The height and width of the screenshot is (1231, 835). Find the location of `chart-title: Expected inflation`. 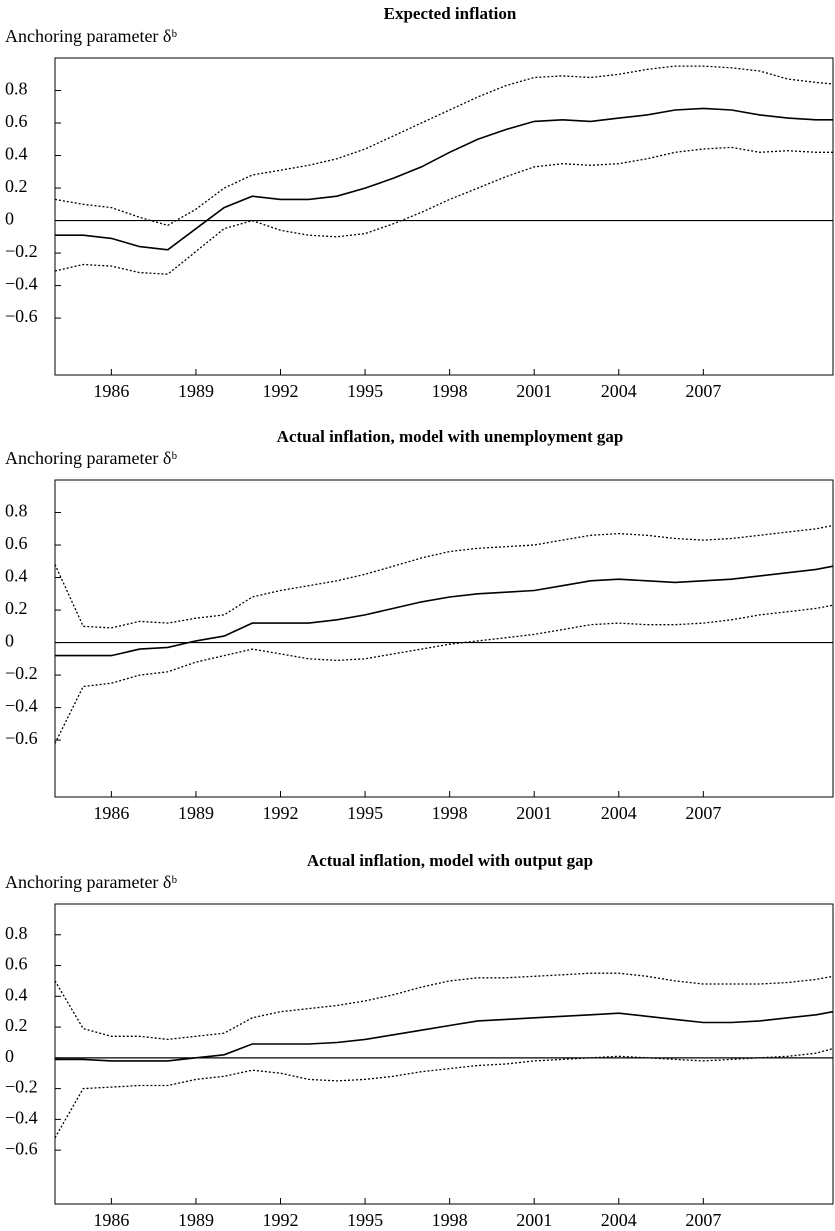

chart-title: Expected inflation is located at coordinates (450, 13).